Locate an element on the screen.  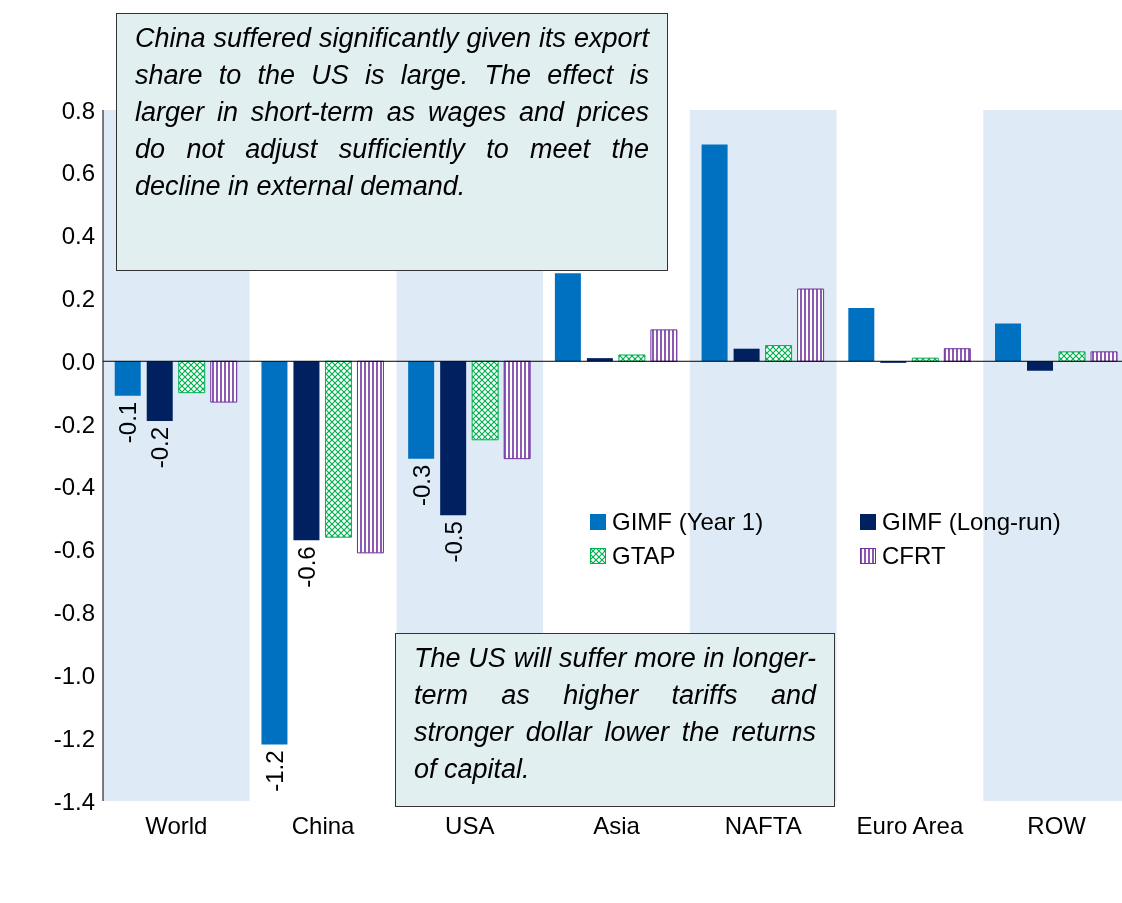
x-tick-label: NAFTA is located at coordinates (763, 826).